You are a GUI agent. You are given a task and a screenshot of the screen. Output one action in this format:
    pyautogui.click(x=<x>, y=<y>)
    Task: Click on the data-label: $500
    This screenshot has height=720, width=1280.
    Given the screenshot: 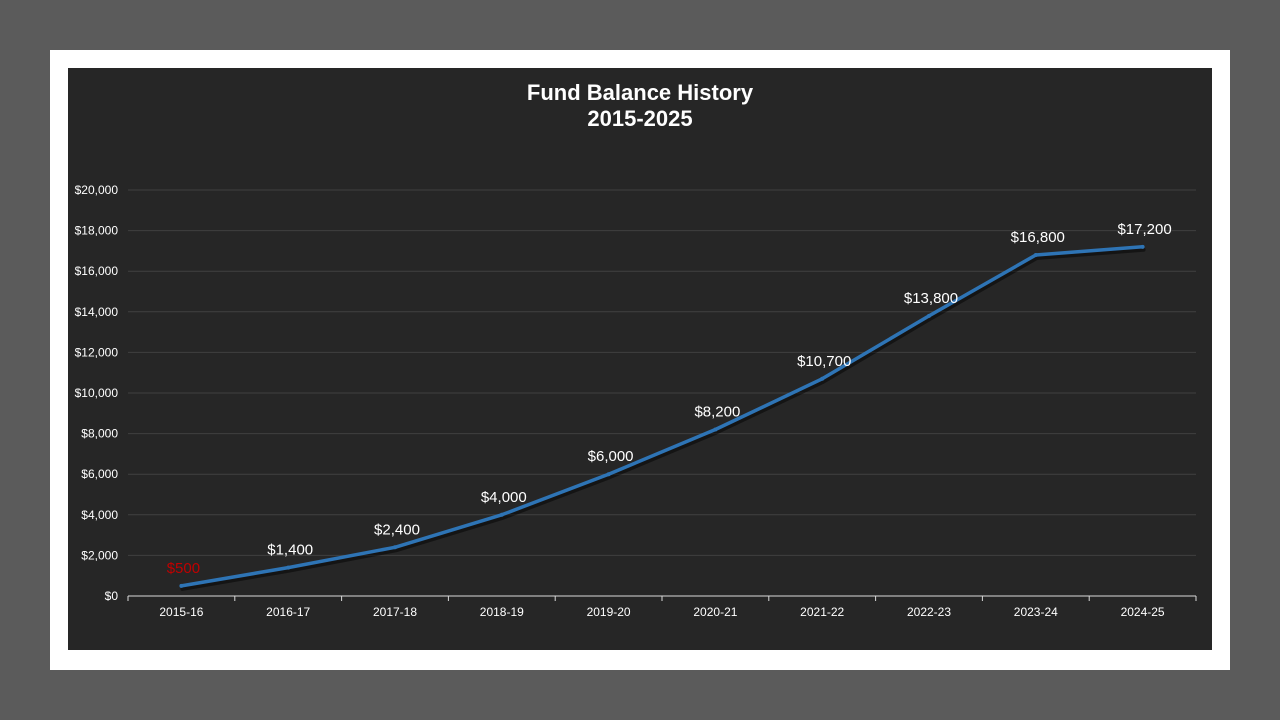 What is the action you would take?
    pyautogui.click(x=183, y=568)
    